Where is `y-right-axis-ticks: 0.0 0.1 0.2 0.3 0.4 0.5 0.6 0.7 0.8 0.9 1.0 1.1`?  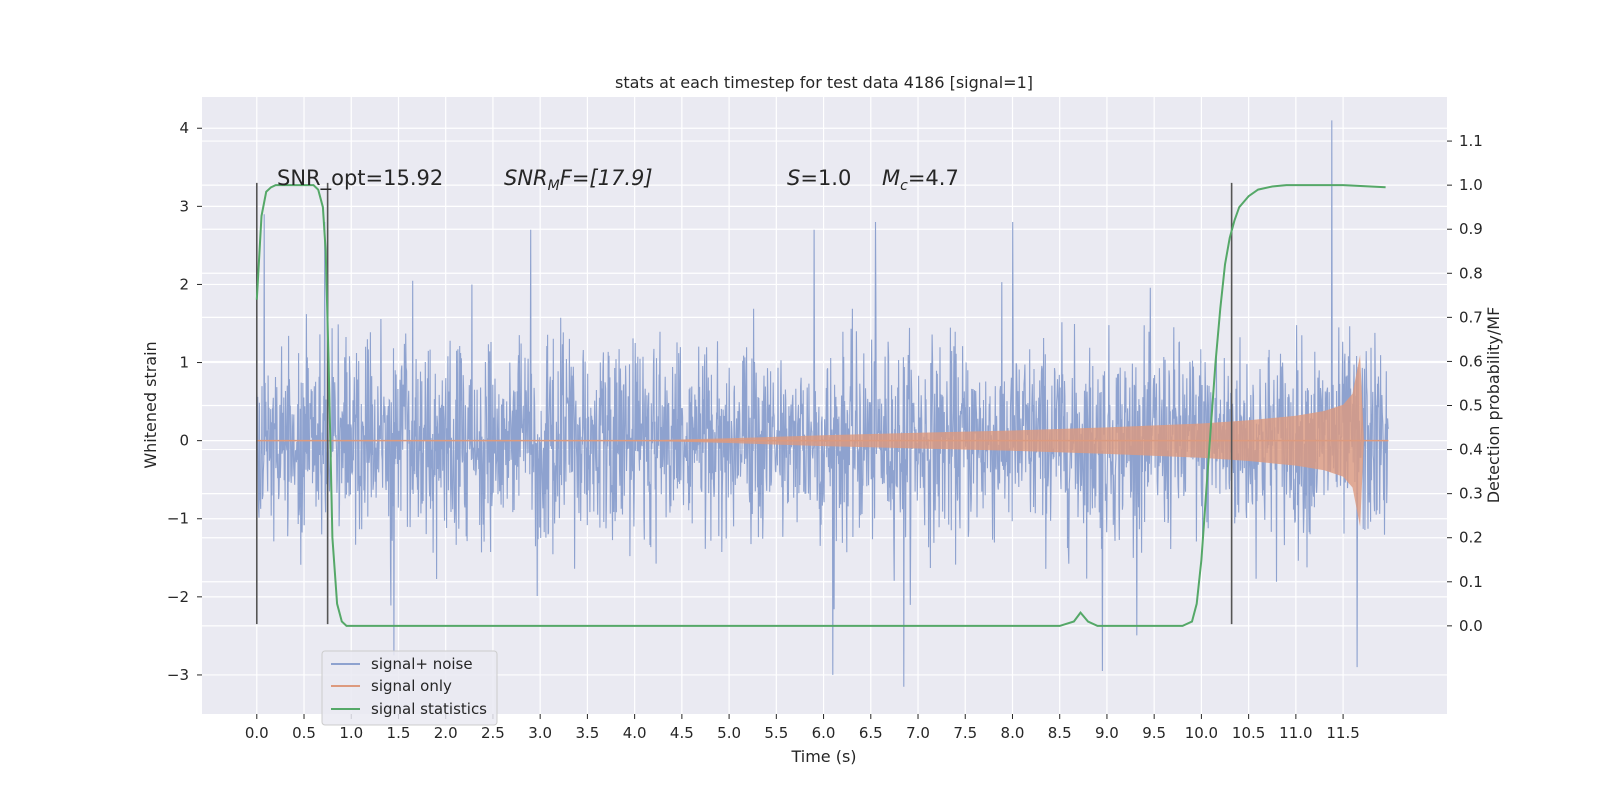
y-right-axis-ticks: 0.0 0.1 0.2 0.3 0.4 0.5 0.6 0.7 0.8 0.9 1.0 1.1 is located at coordinates (1465, 383).